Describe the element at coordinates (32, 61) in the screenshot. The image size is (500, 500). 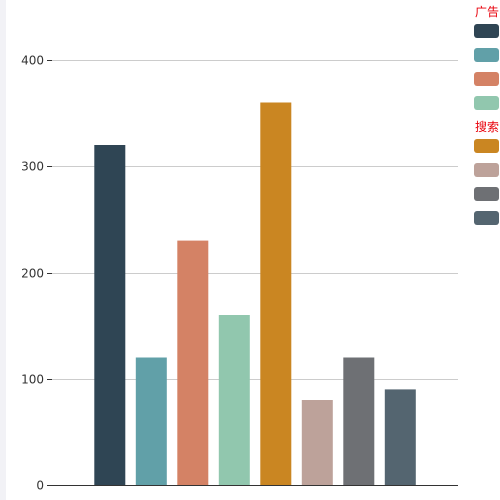
I see `y-tick-label: 400` at that location.